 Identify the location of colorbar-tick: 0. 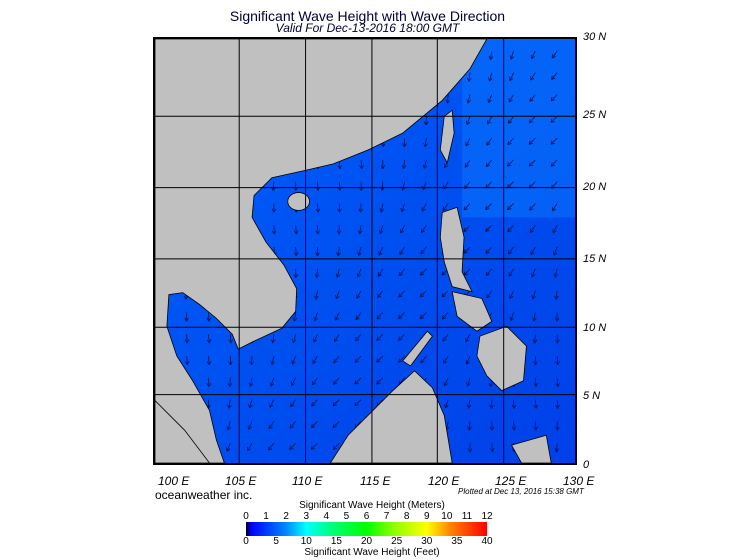
(246, 516).